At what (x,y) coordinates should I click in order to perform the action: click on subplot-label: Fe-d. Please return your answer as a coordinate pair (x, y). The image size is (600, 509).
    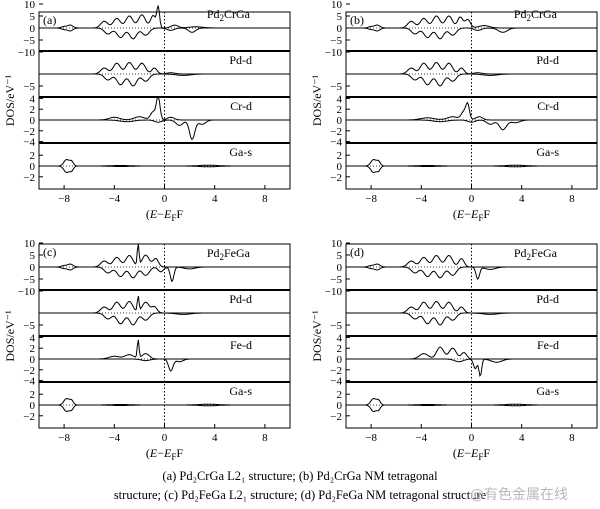
    Looking at the image, I should click on (548, 345).